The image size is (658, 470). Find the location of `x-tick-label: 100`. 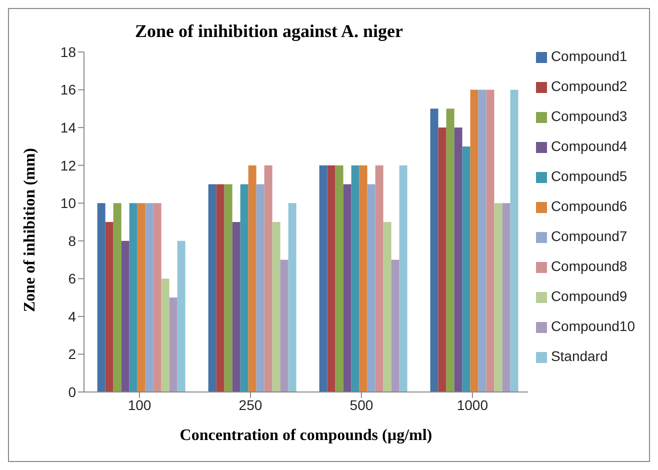

x-tick-label: 100 is located at coordinates (140, 404).